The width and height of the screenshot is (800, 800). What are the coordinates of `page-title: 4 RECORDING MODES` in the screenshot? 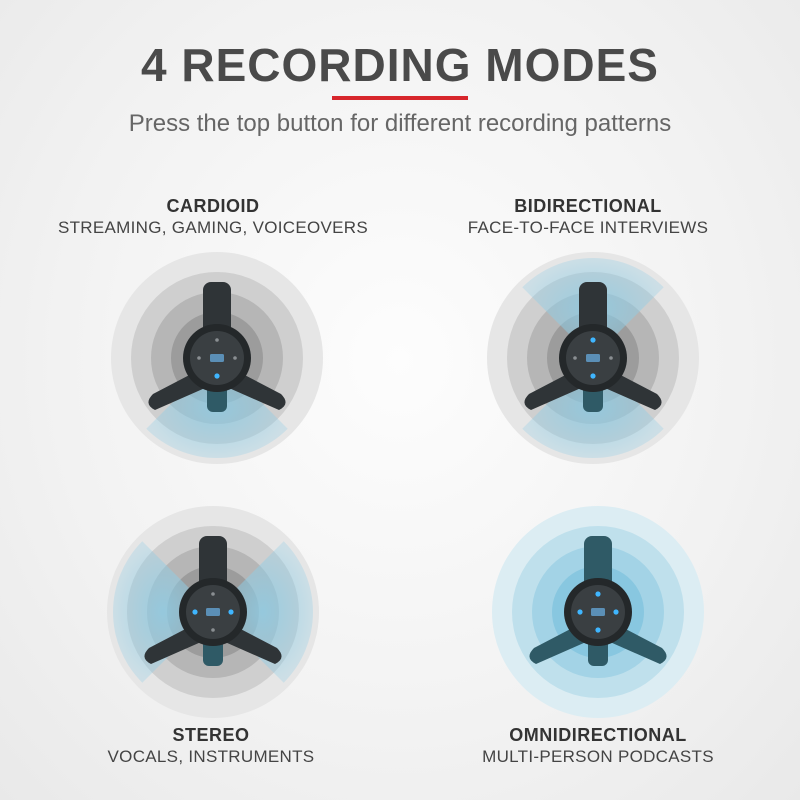 It's located at (400, 65).